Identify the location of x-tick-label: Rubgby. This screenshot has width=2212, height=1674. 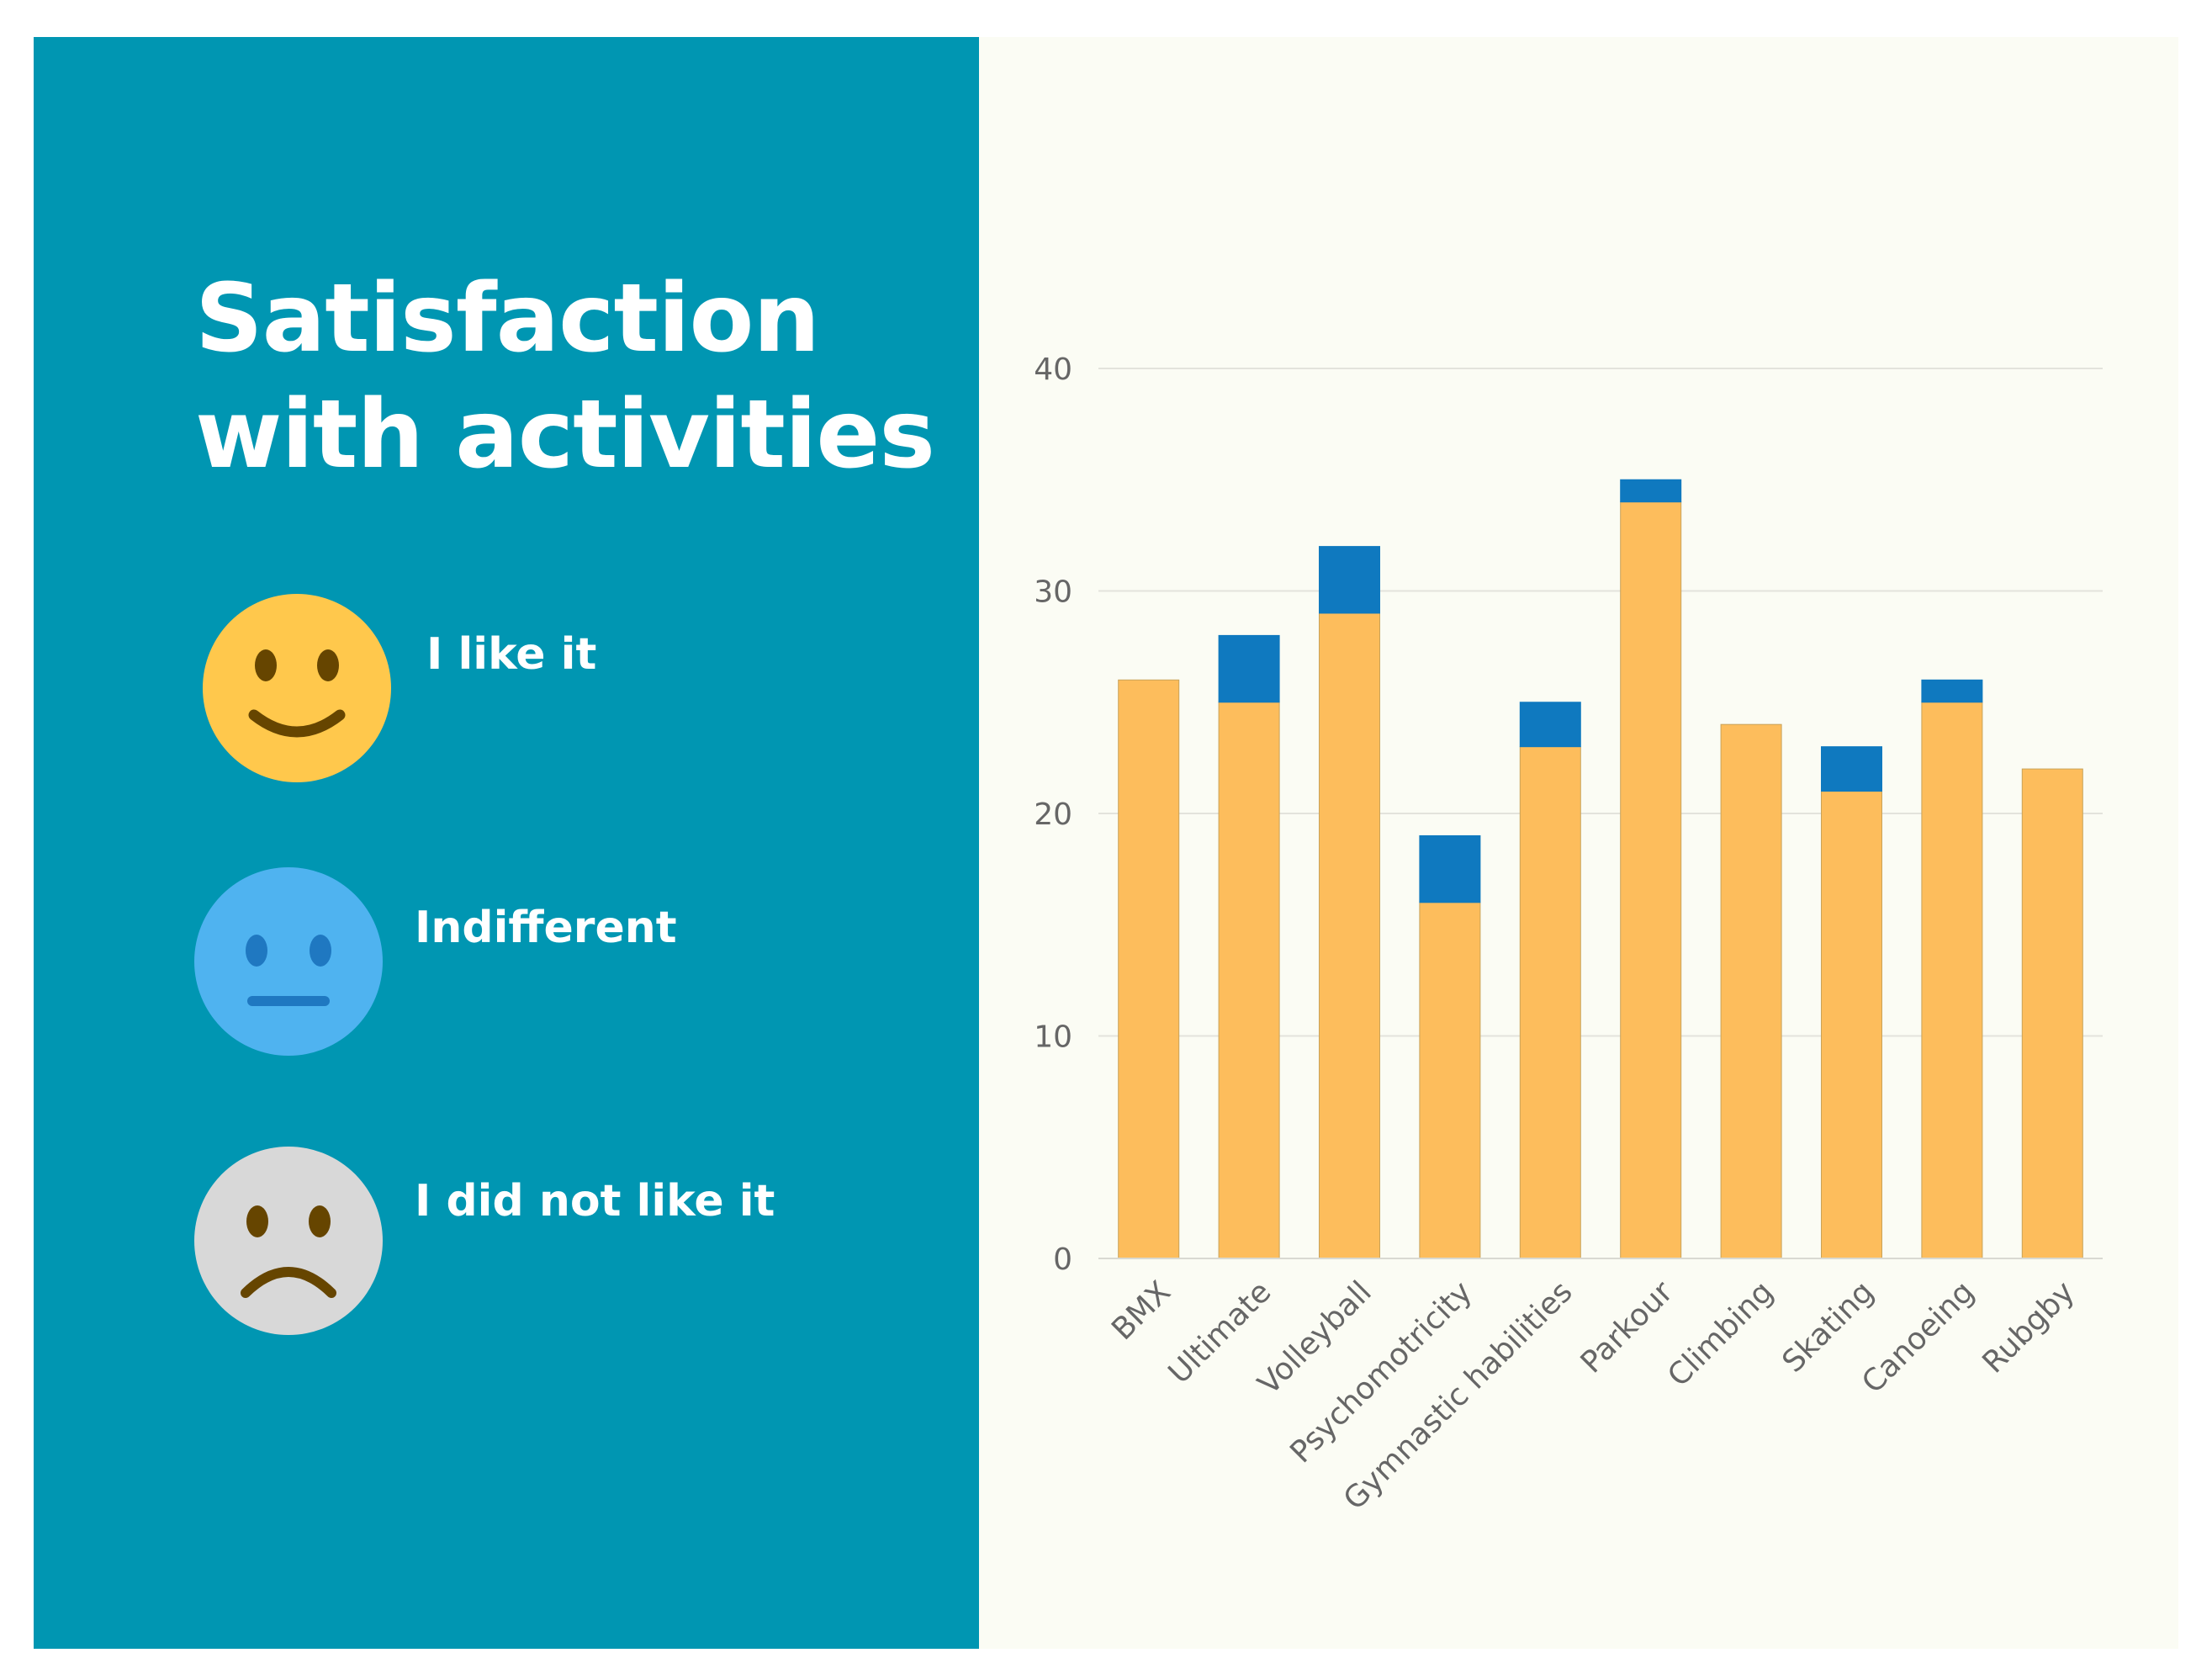
(2028, 1327).